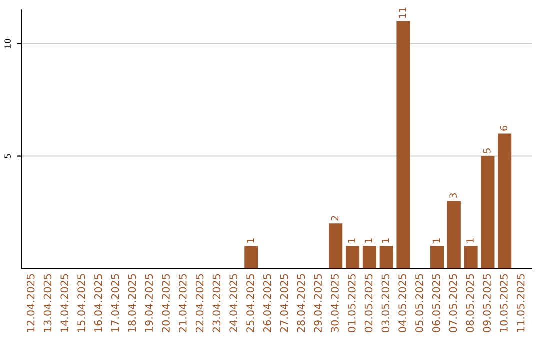 The width and height of the screenshot is (540, 340). I want to click on x-tick-label: 23.04.2025, so click(216, 303).